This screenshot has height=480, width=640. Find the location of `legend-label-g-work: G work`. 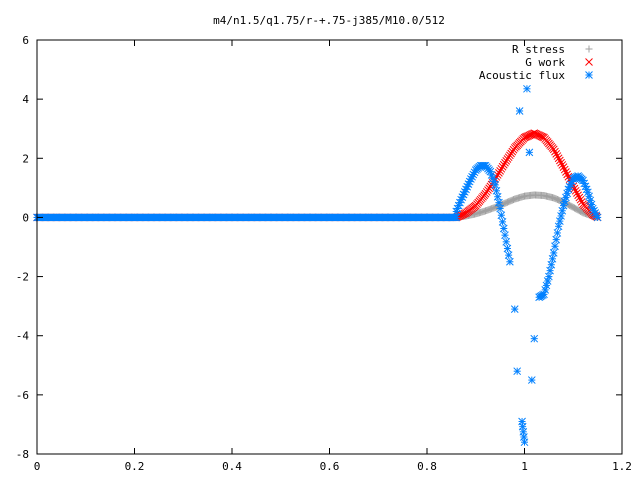

legend-label-g-work: G work is located at coordinates (545, 62).